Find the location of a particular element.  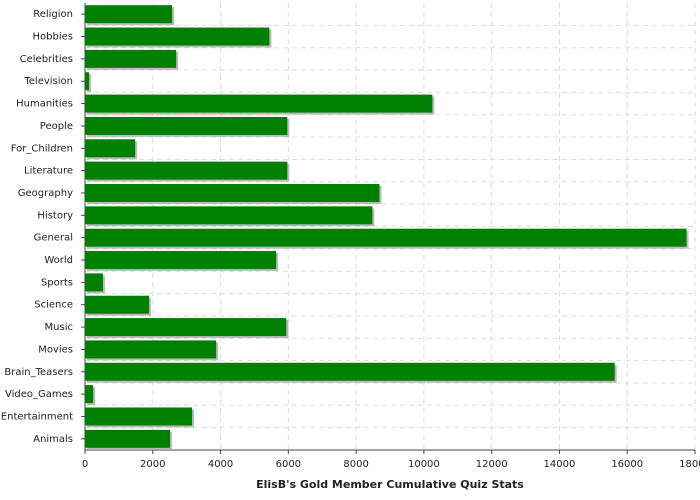

y-tick-label: Celebrities is located at coordinates (46, 59).